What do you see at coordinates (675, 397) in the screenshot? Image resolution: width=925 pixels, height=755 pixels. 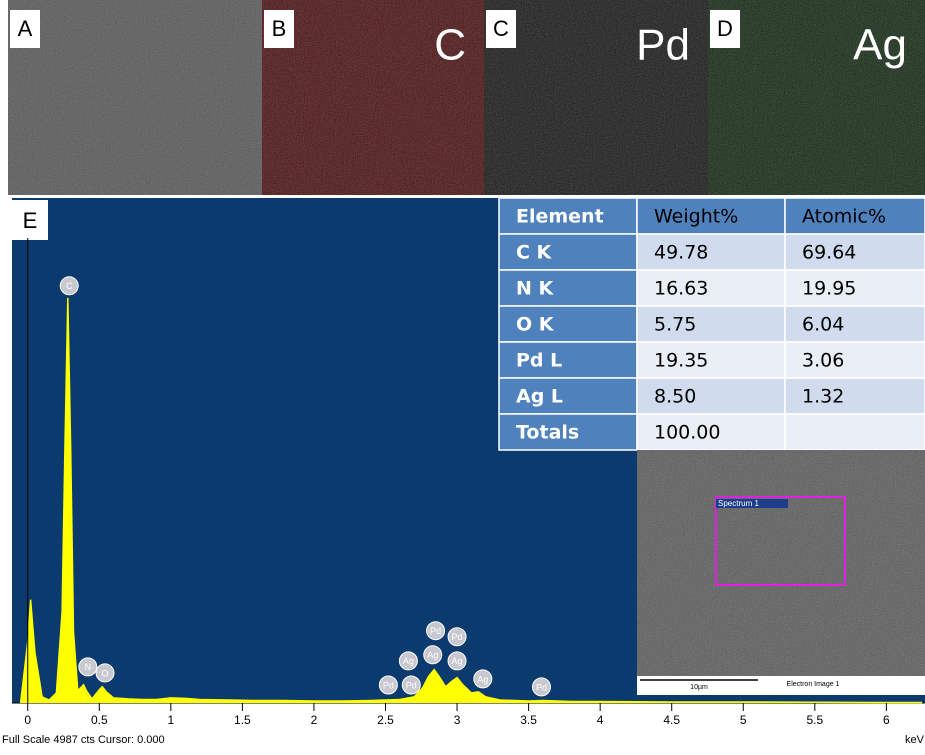 I see `table-text: 8.50` at bounding box center [675, 397].